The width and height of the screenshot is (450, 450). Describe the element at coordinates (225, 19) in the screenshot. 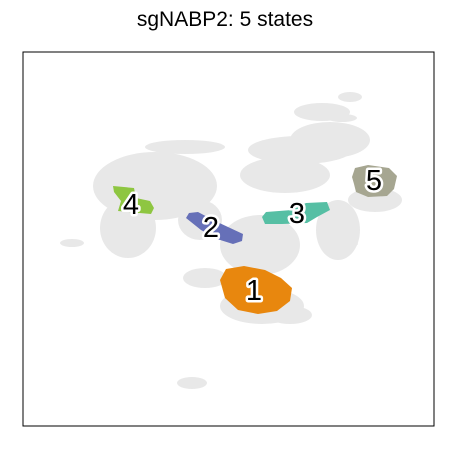

I see `chart-title: sgNABP2: 5 states` at that location.